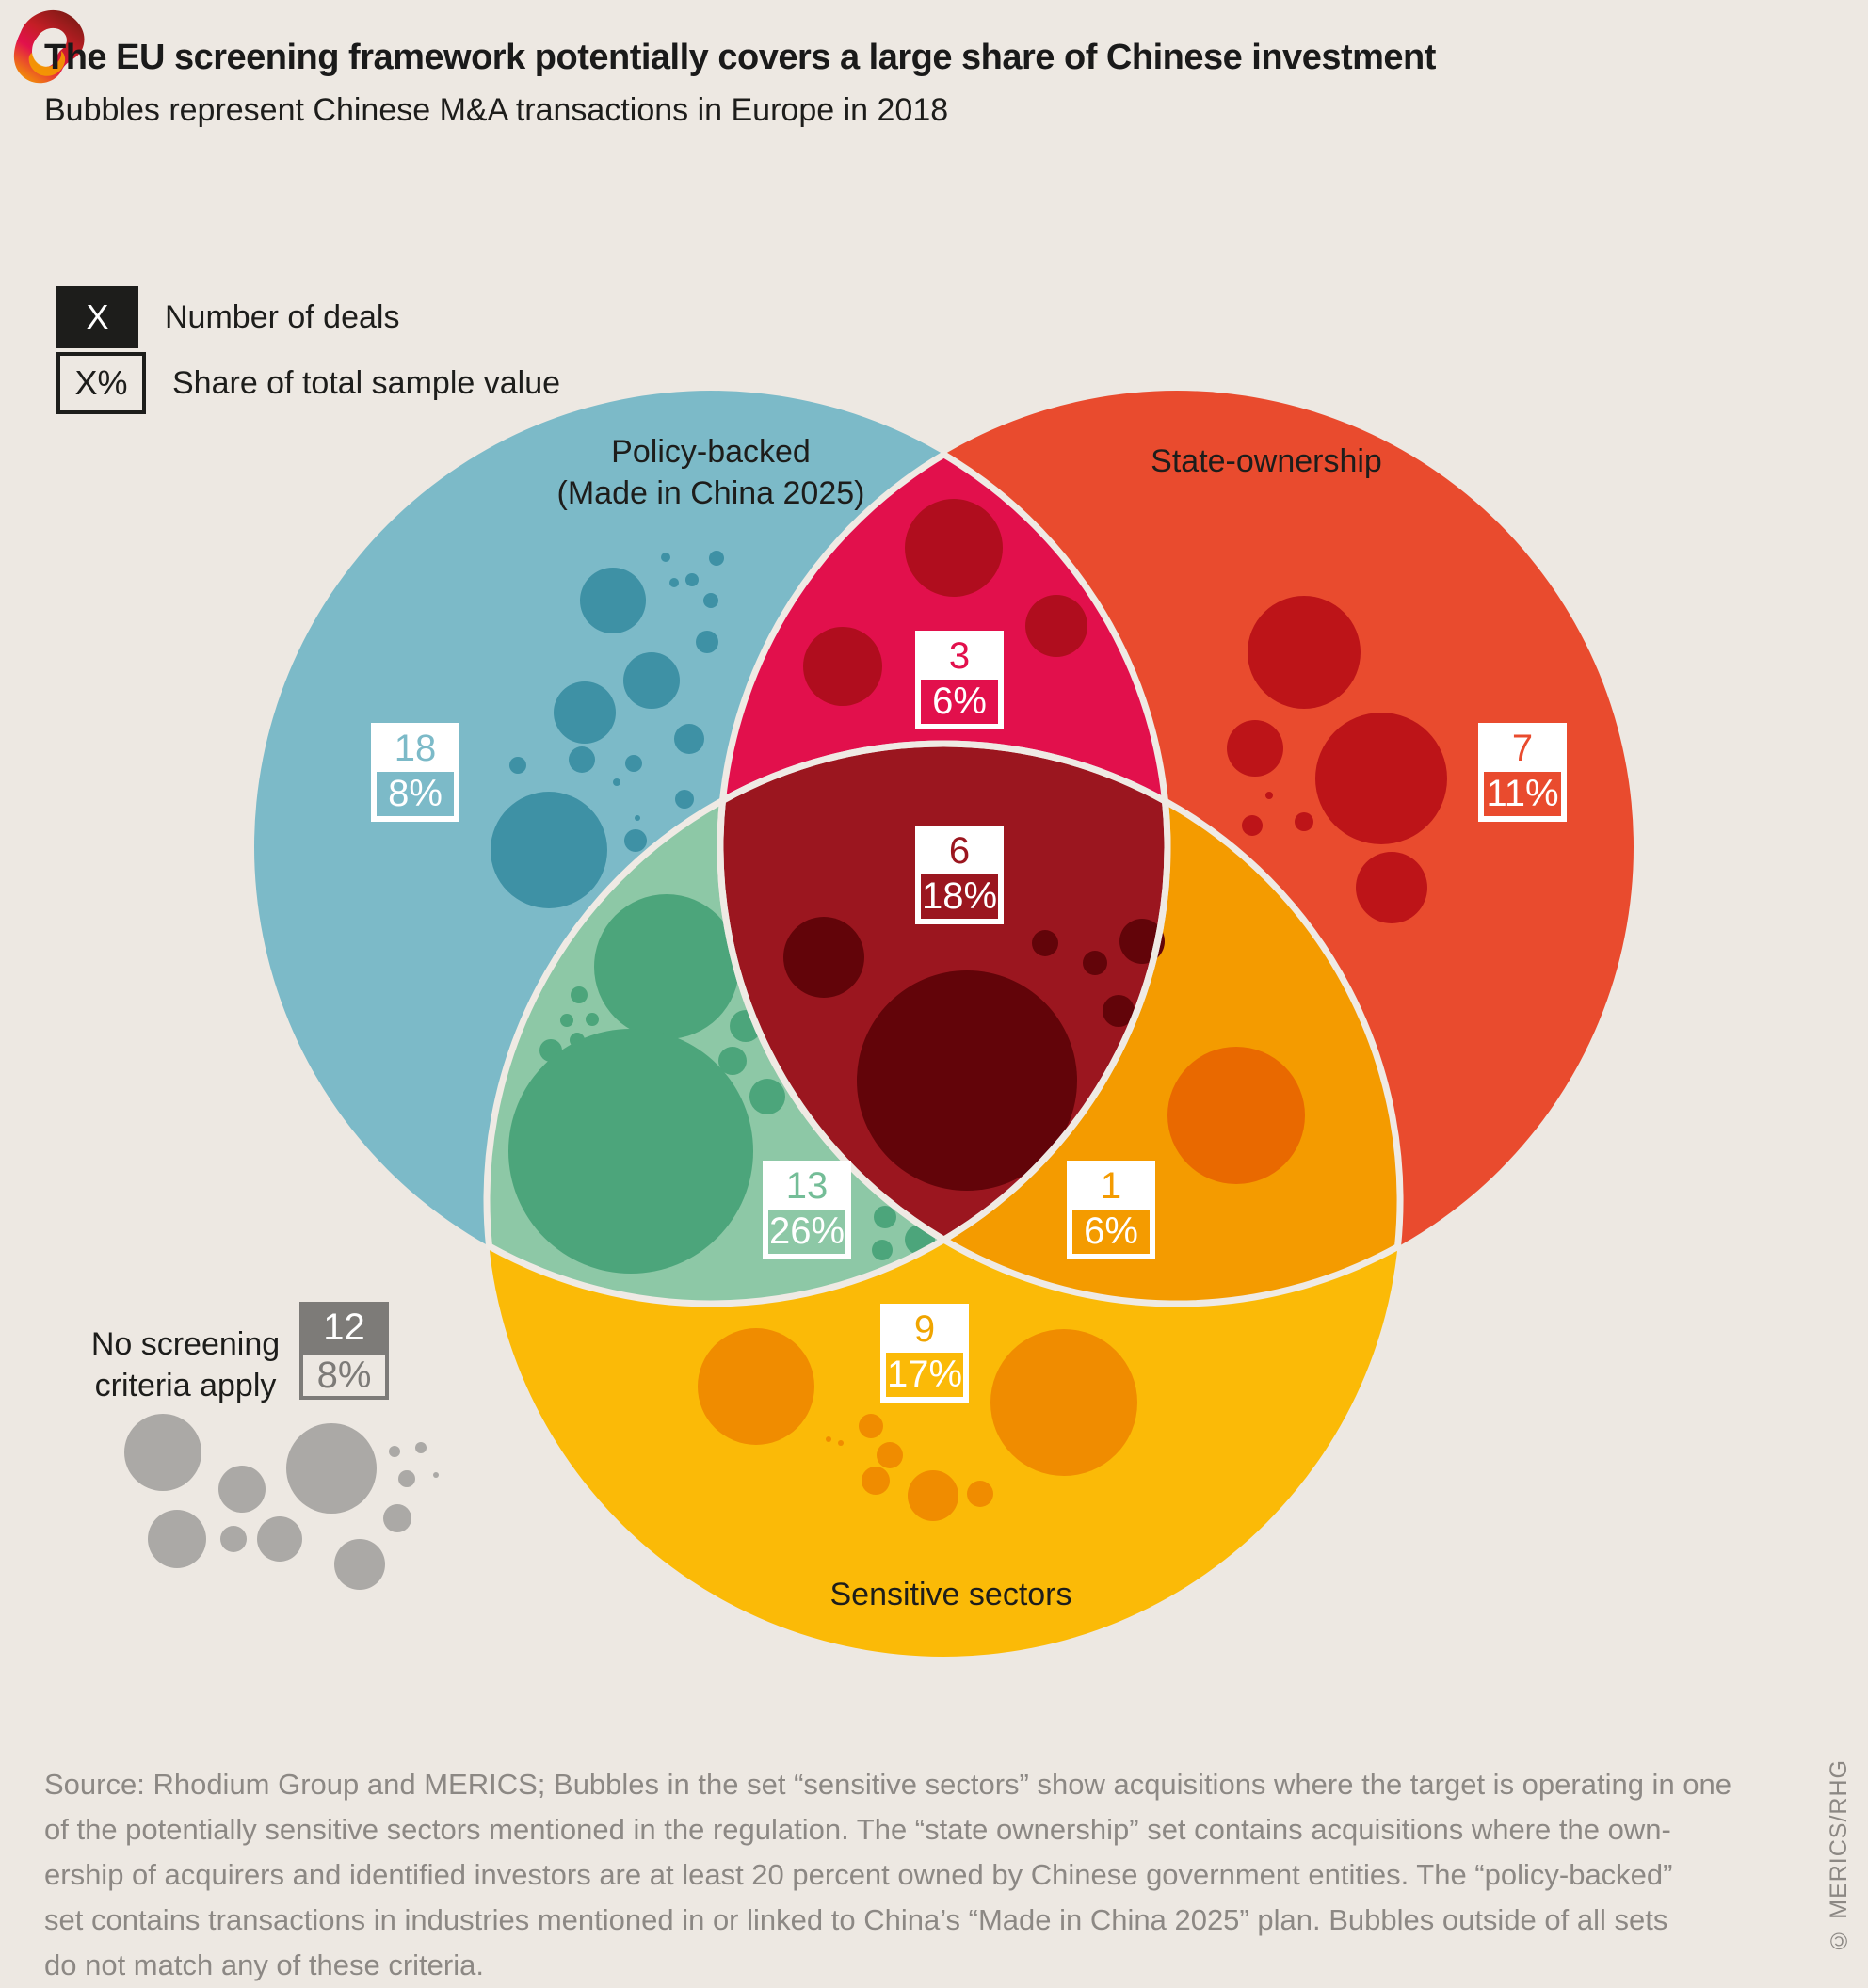  Describe the element at coordinates (959, 656) in the screenshot. I see `deal-count: 3` at that location.